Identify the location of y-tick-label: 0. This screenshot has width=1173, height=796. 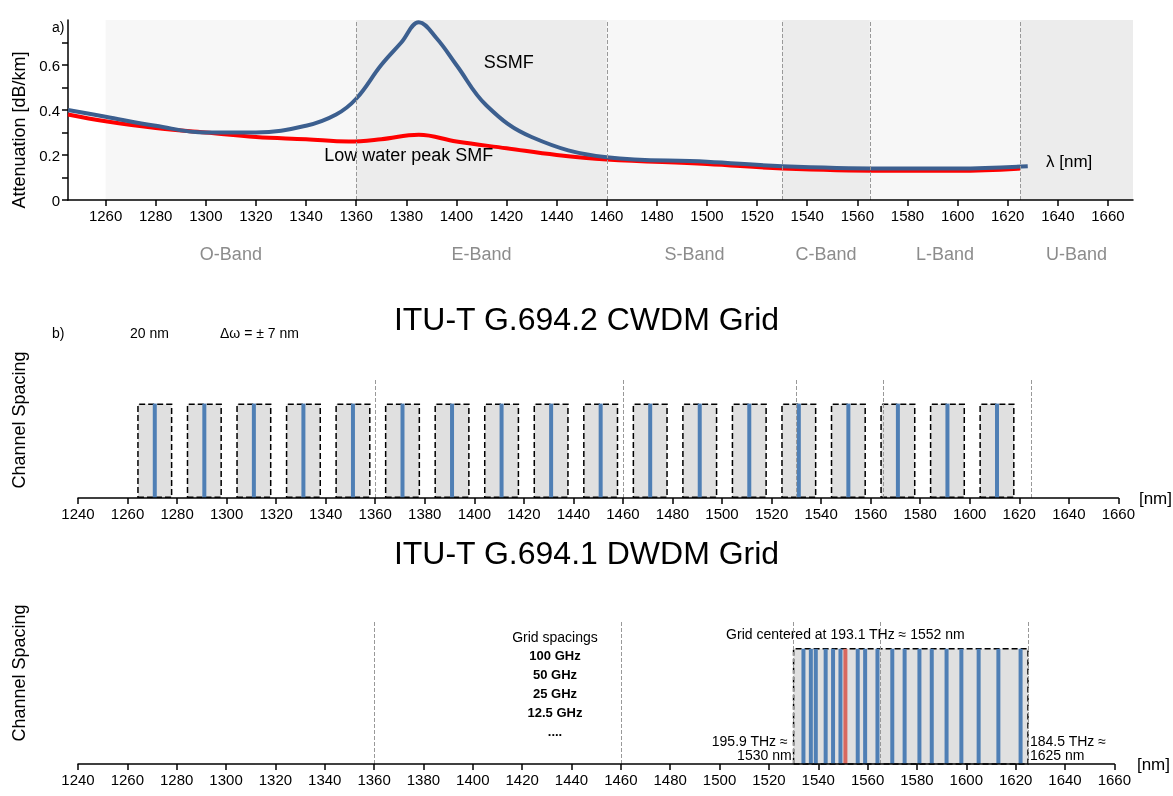
(55, 200).